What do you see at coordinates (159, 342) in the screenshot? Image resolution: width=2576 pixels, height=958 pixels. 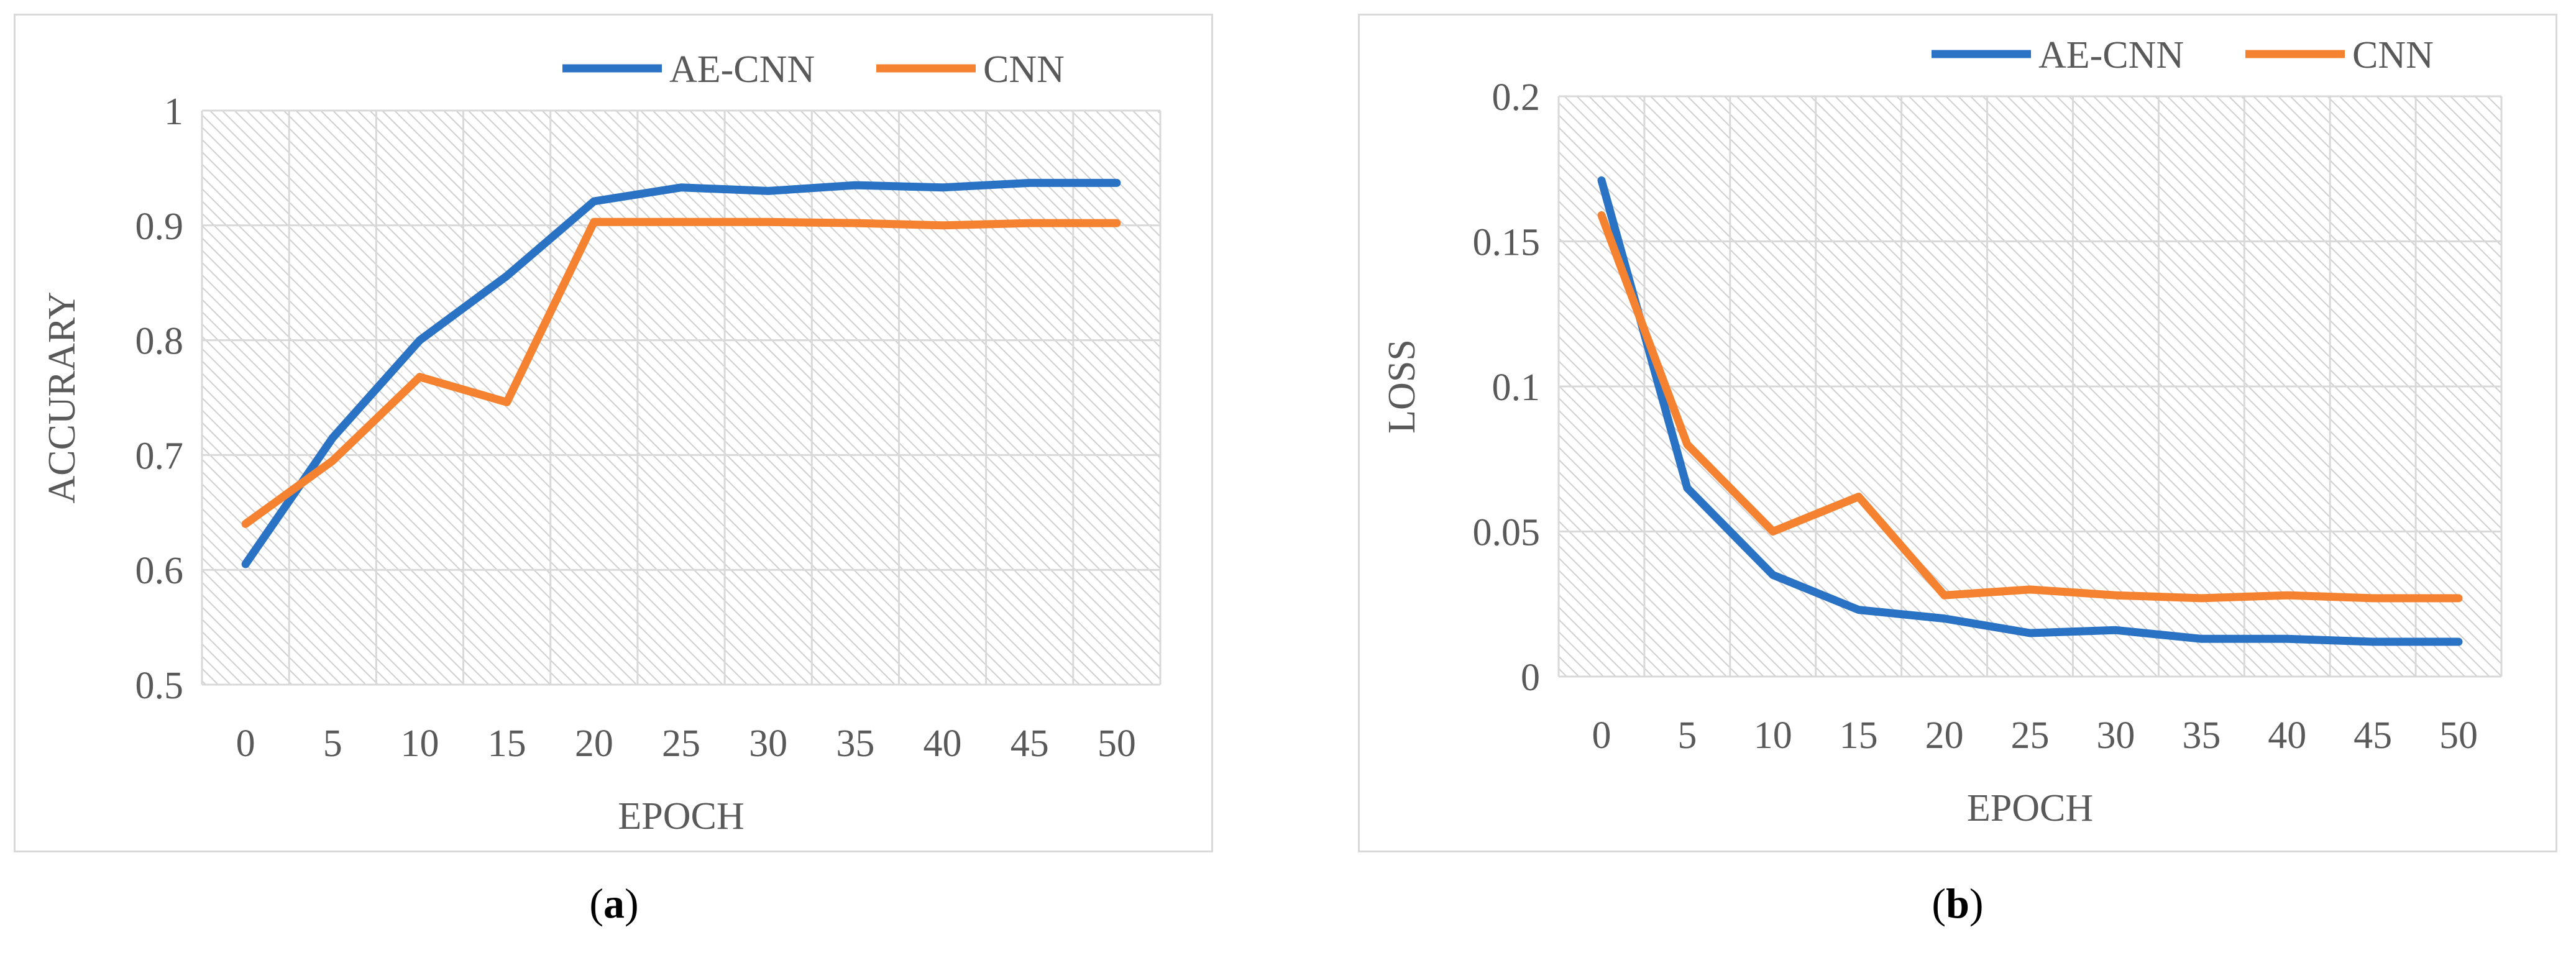 I see `y-tick-label: 0.8` at bounding box center [159, 342].